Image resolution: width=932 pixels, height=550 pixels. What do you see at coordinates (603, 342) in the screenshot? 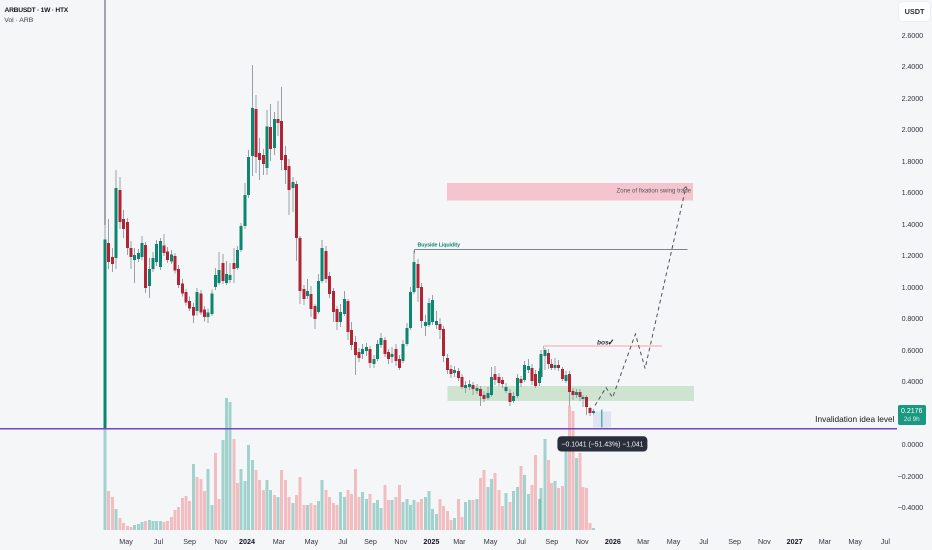
I see `svg-text: bos` at bounding box center [603, 342].